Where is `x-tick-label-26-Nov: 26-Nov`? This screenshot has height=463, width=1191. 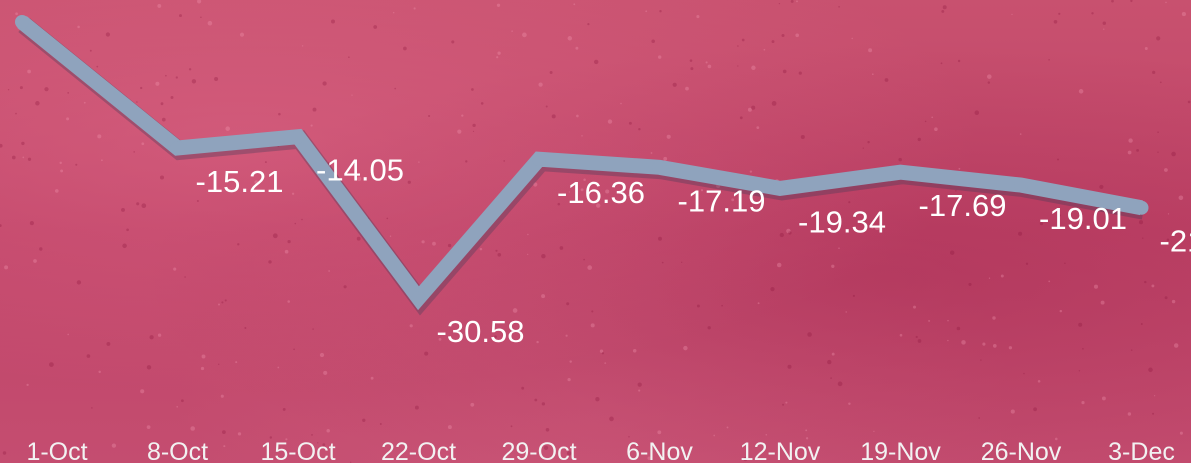 x-tick-label-26-Nov: 26-Nov is located at coordinates (1021, 450).